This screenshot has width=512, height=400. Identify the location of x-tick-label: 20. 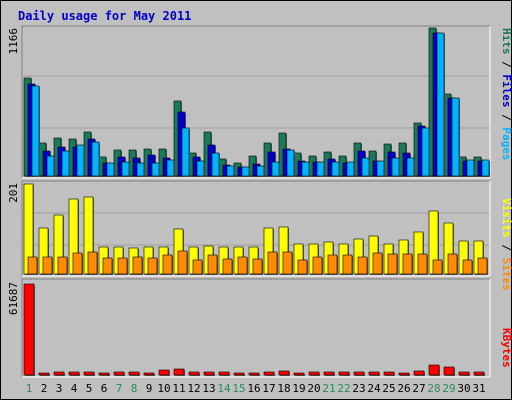
(313, 388).